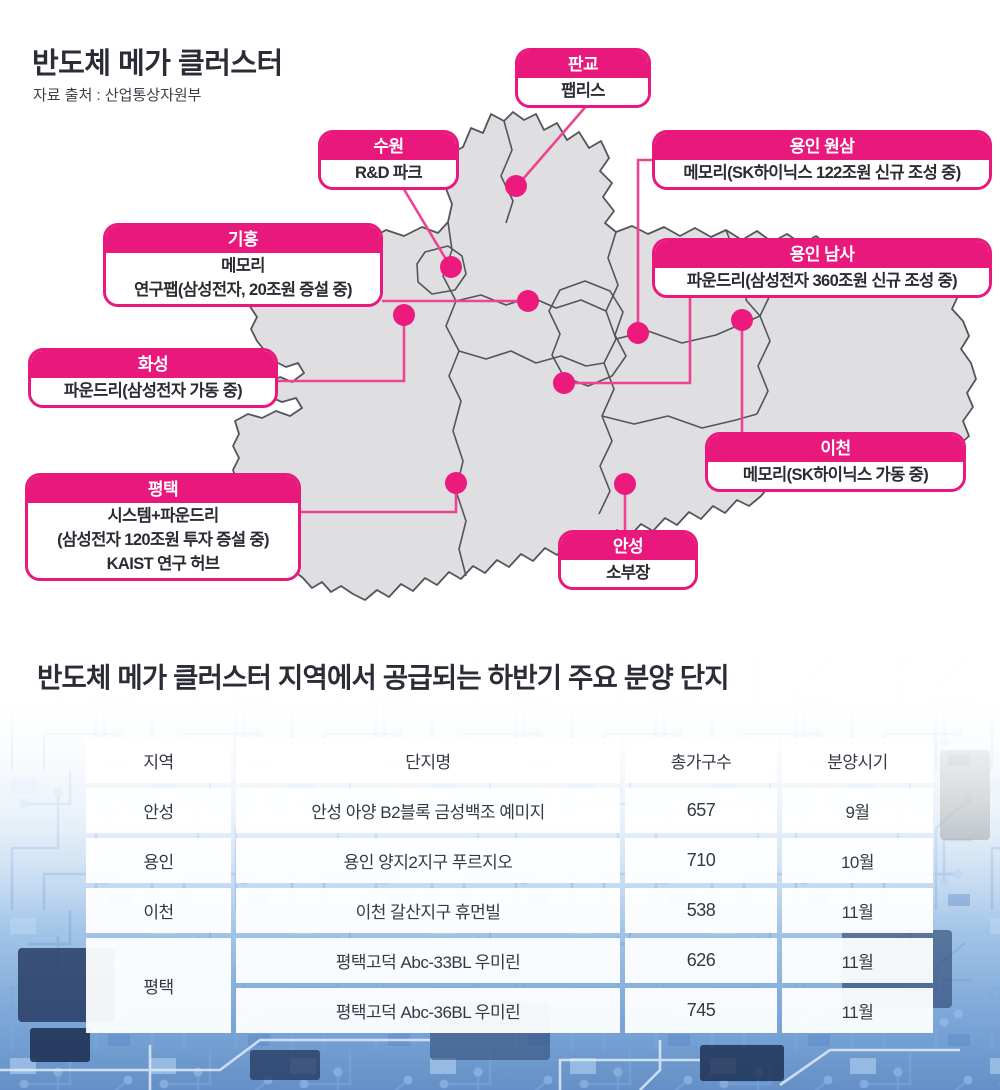 This screenshot has width=1000, height=1090. I want to click on label-pangyo: 판교 팹리스, so click(583, 78).